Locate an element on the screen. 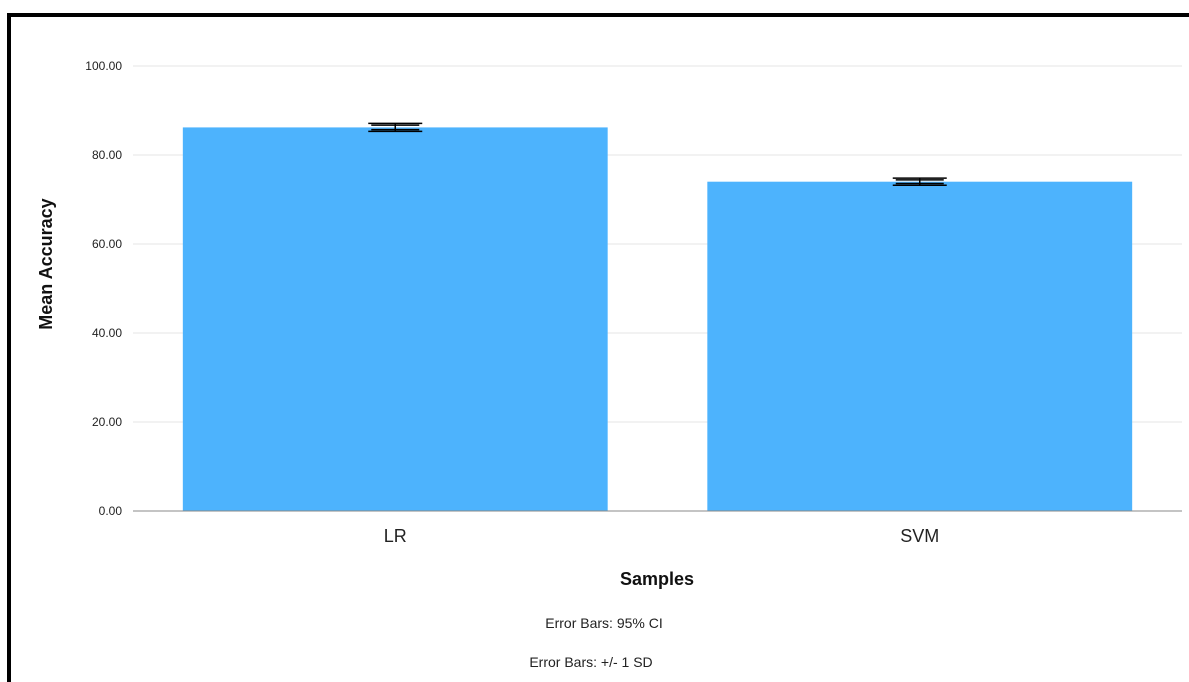 The image size is (1189, 682). y-tick-labels: 0.00 20.00 40.00 60.00 80.00 100.00 is located at coordinates (103, 288).